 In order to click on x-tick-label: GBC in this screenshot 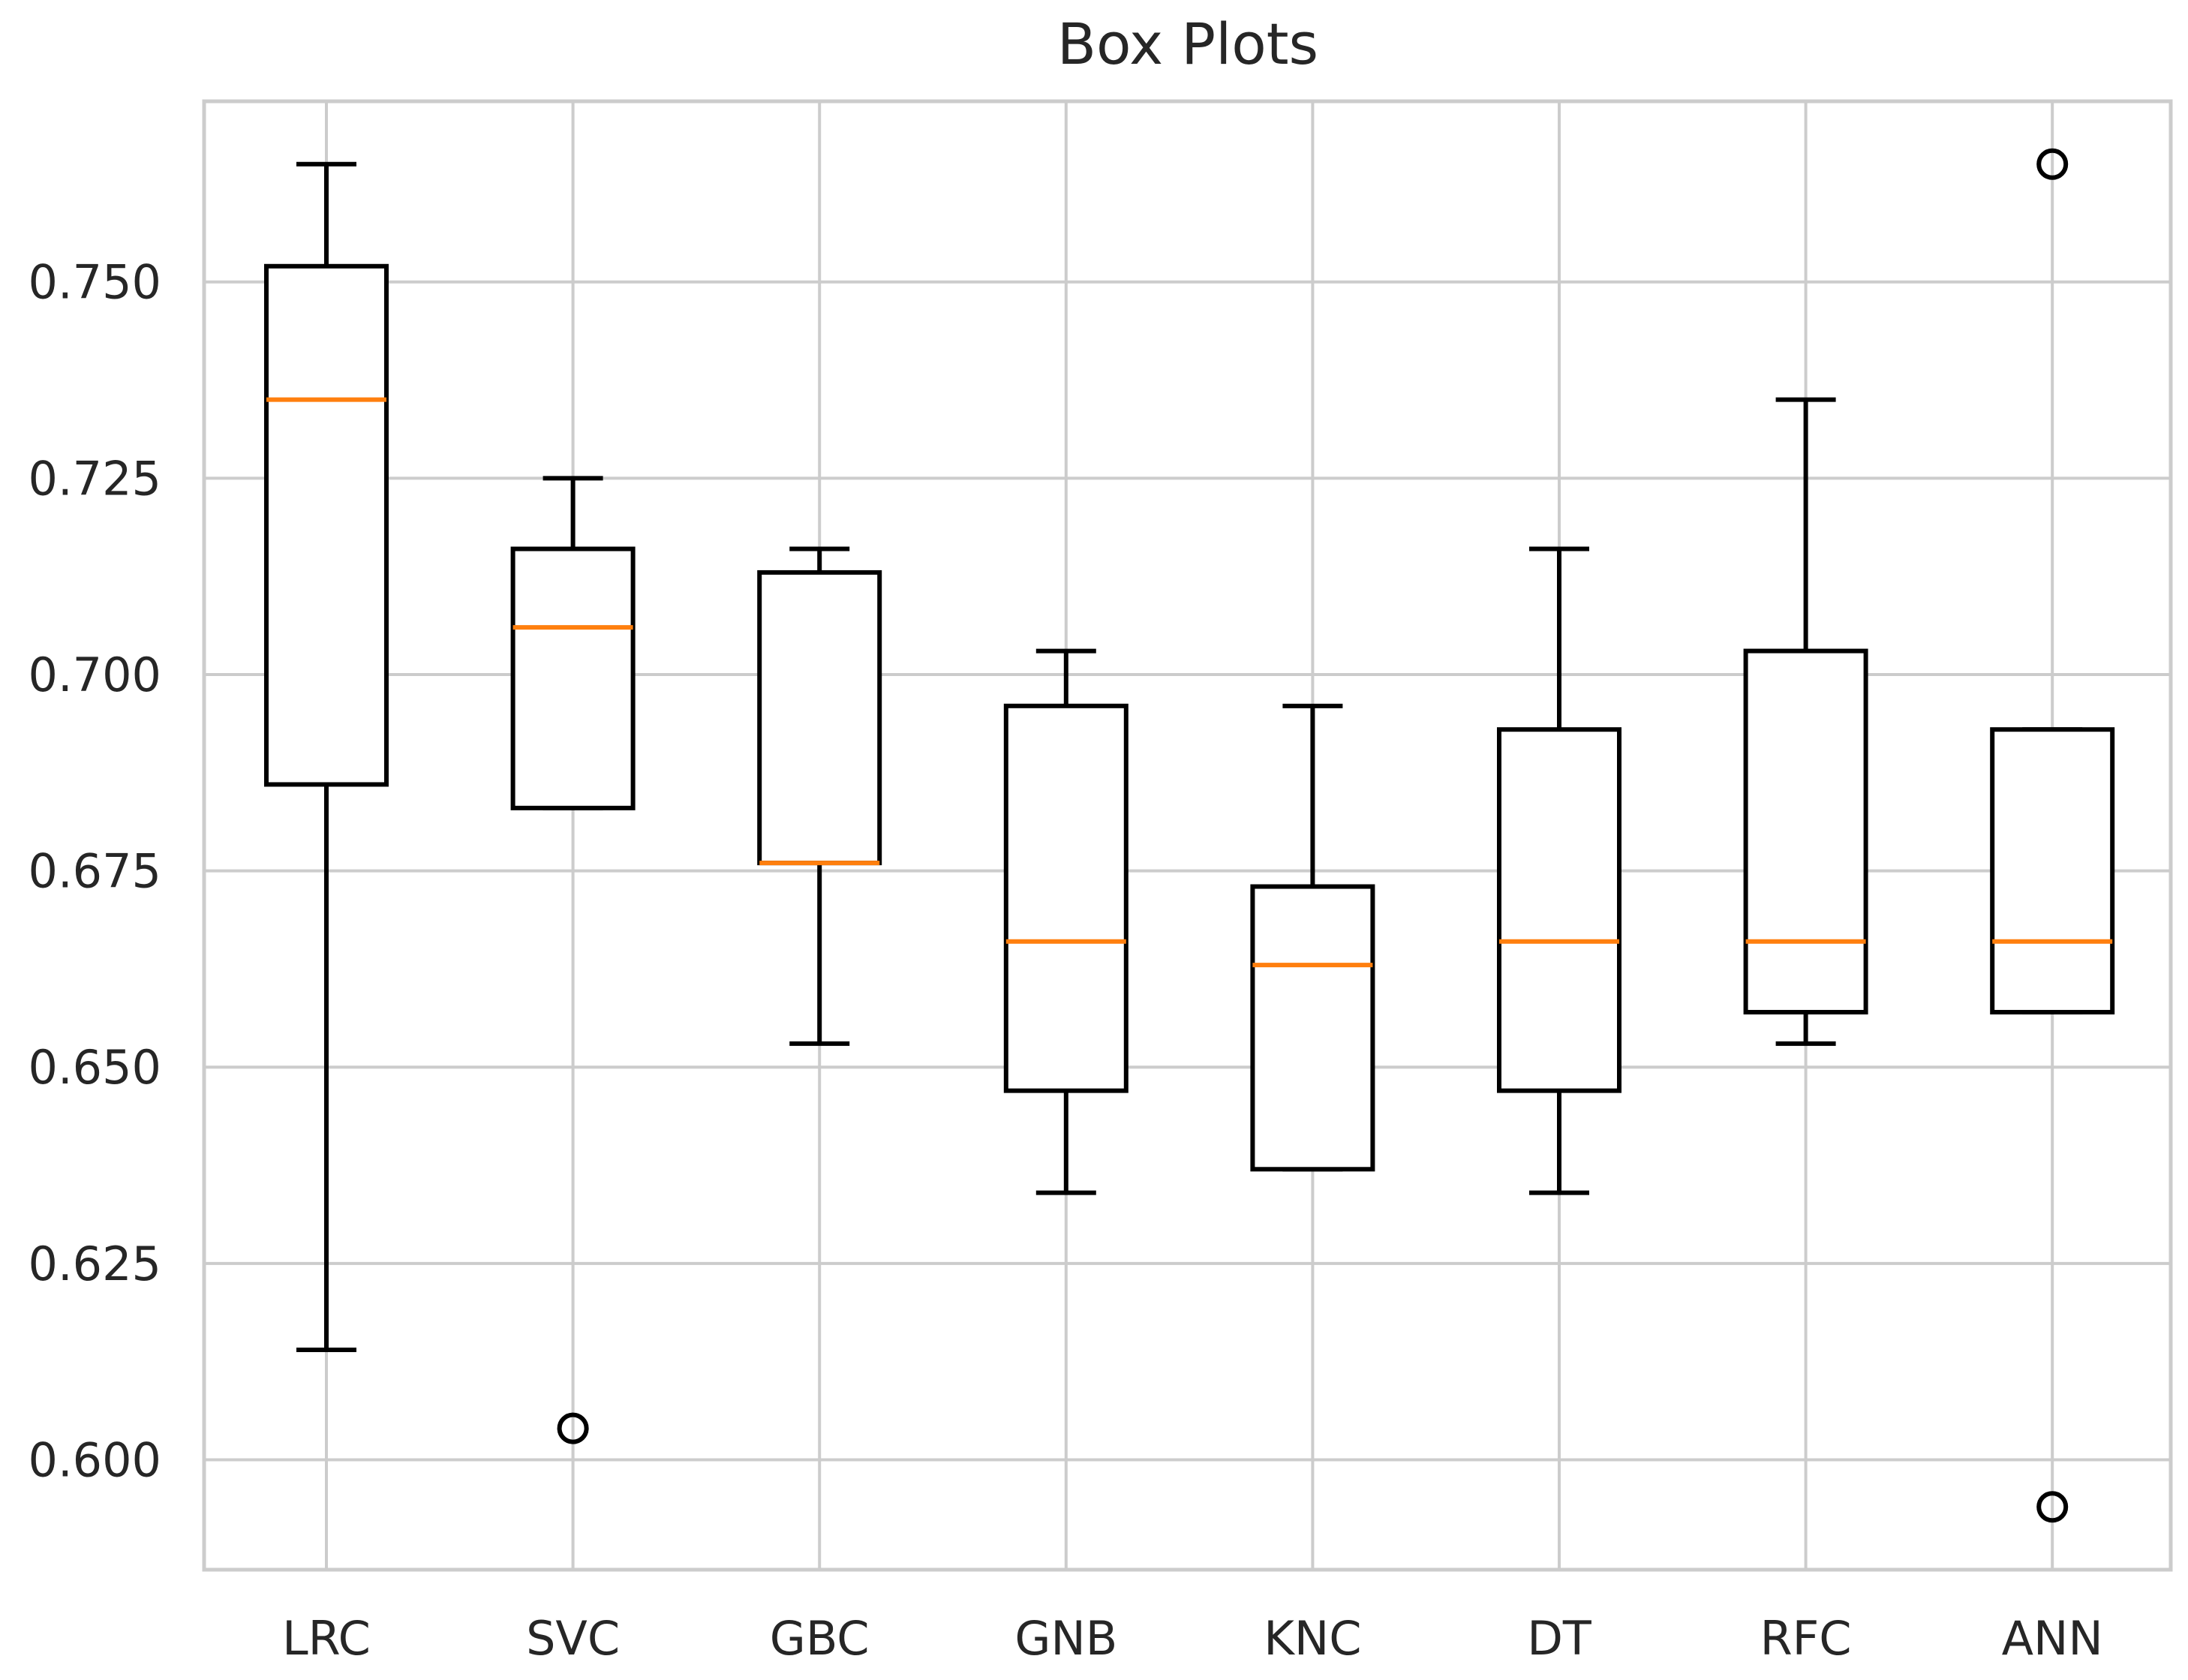, I will do `click(820, 1638)`.